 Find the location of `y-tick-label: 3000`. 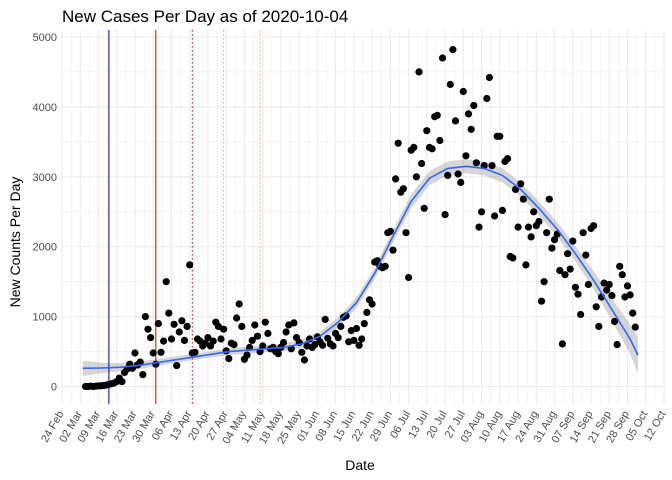

y-tick-label: 3000 is located at coordinates (45, 178).